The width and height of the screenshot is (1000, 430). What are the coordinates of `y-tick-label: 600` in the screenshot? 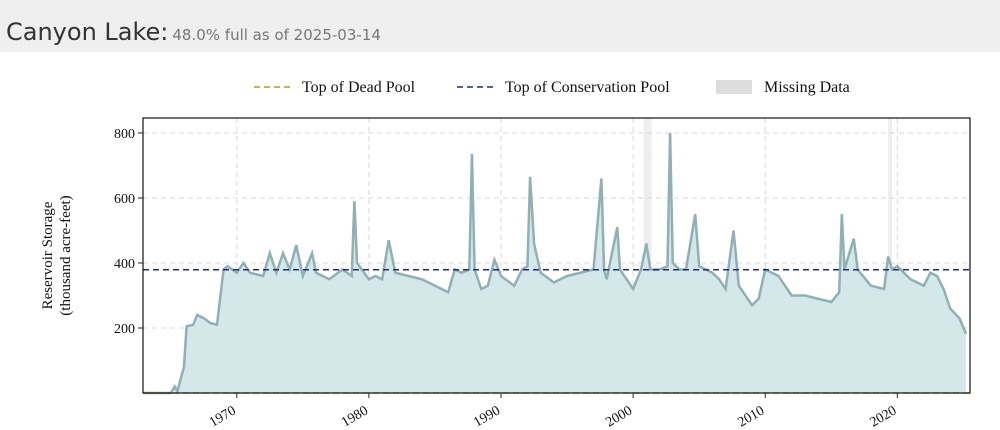 It's located at (124, 199).